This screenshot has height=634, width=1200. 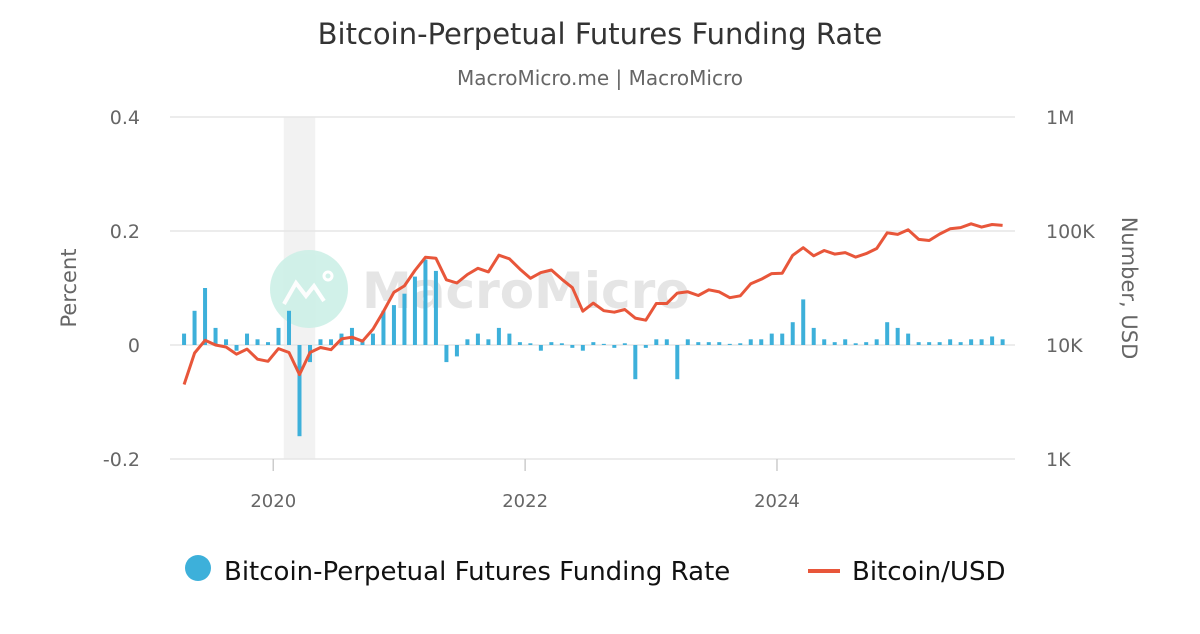 What do you see at coordinates (1129, 288) in the screenshot?
I see `y-right-axis-label: Number, USD` at bounding box center [1129, 288].